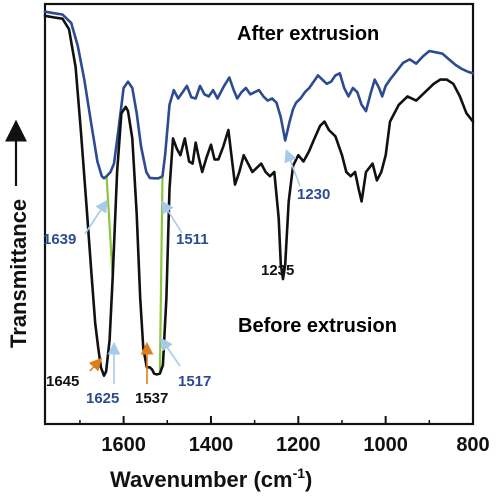  I want to click on x-axis-ticks: 1600 1400 1200 1000 800, so click(284, 436).